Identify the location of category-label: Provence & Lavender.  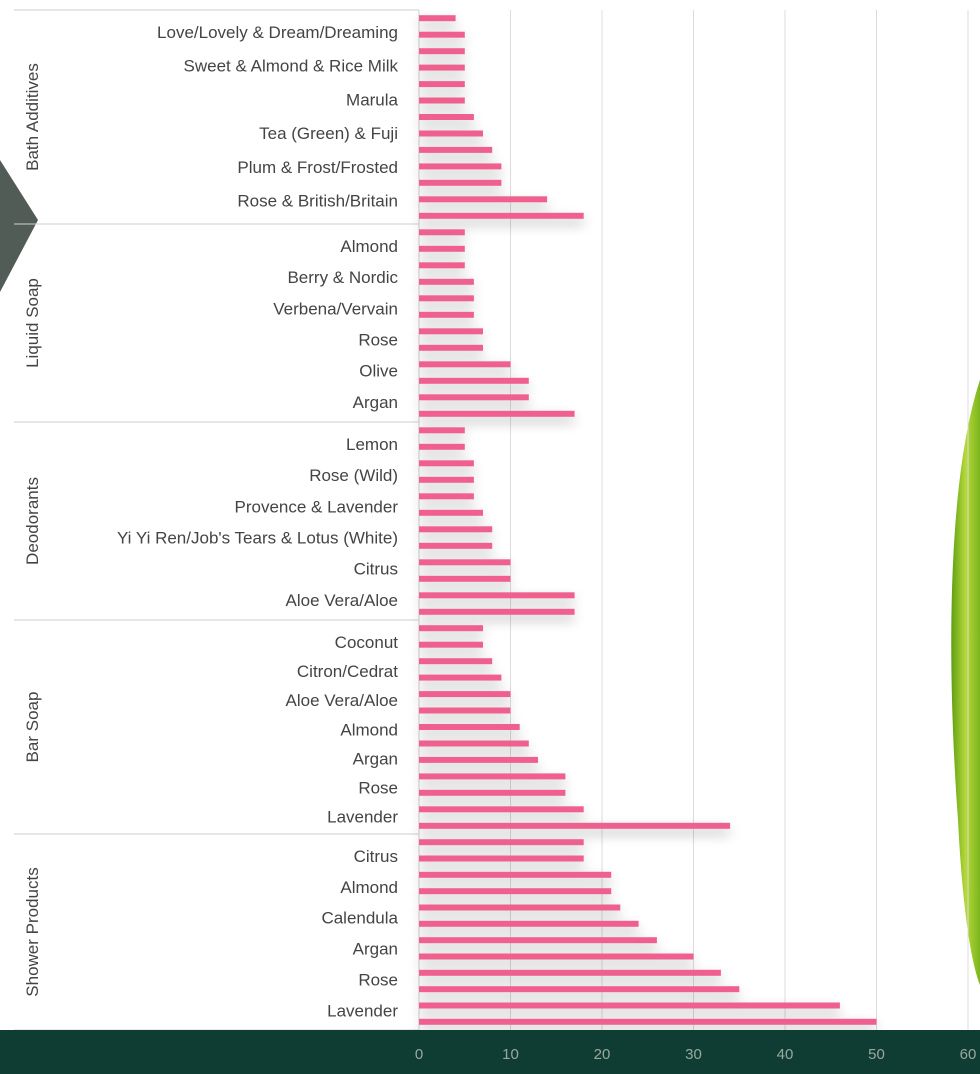
(317, 506).